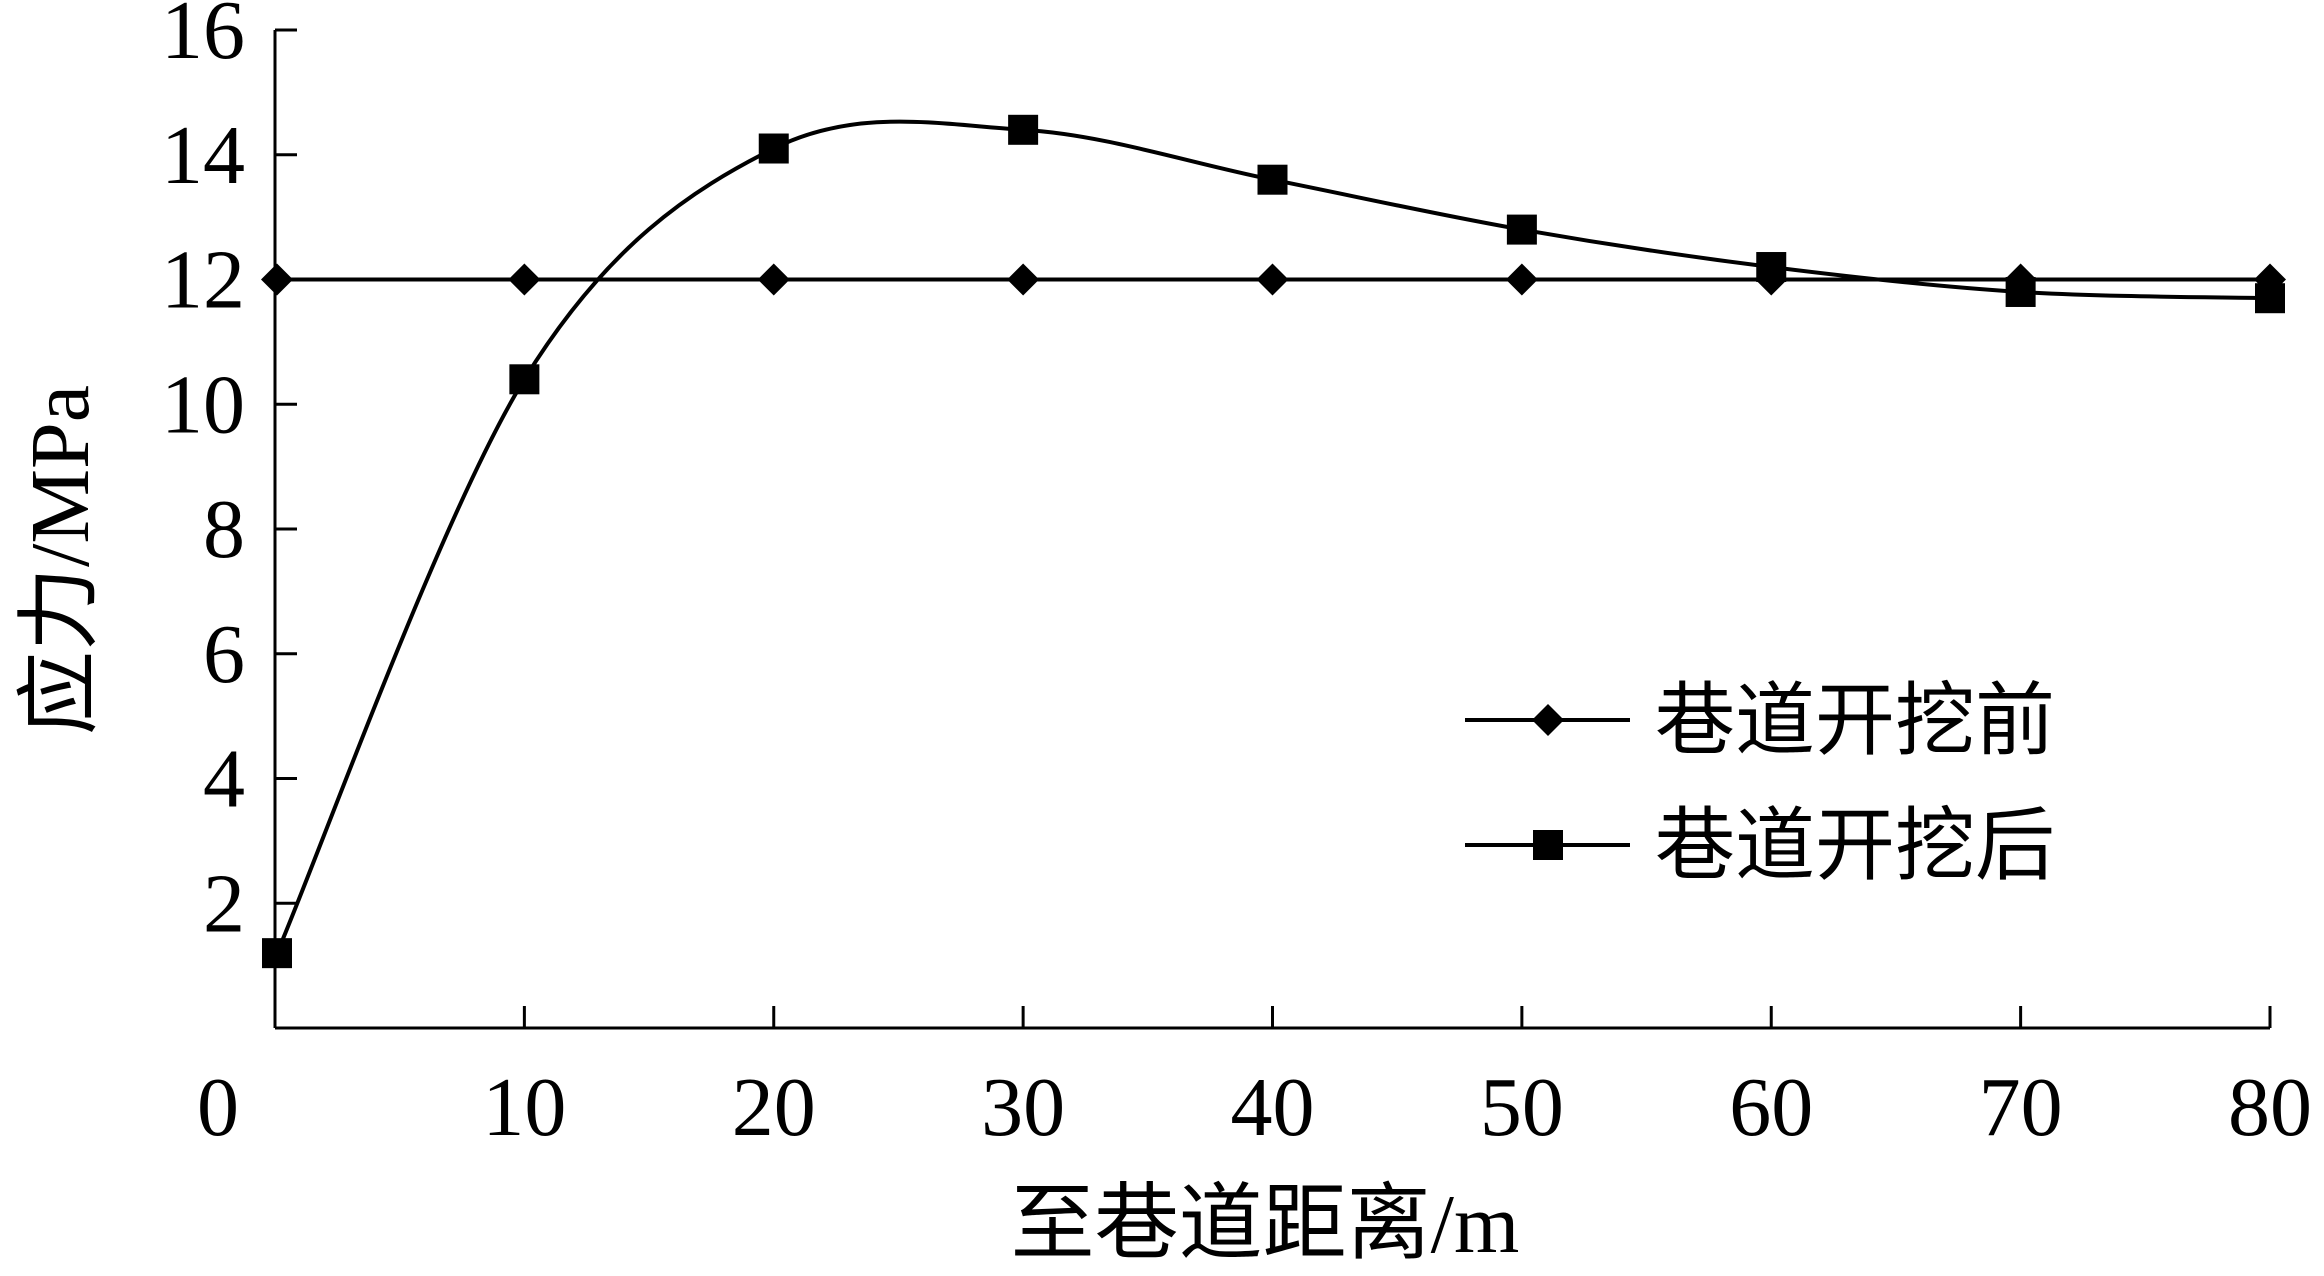 Image resolution: width=2324 pixels, height=1276 pixels. Describe the element at coordinates (218, 1107) in the screenshot. I see `x-tick-label: 0` at that location.